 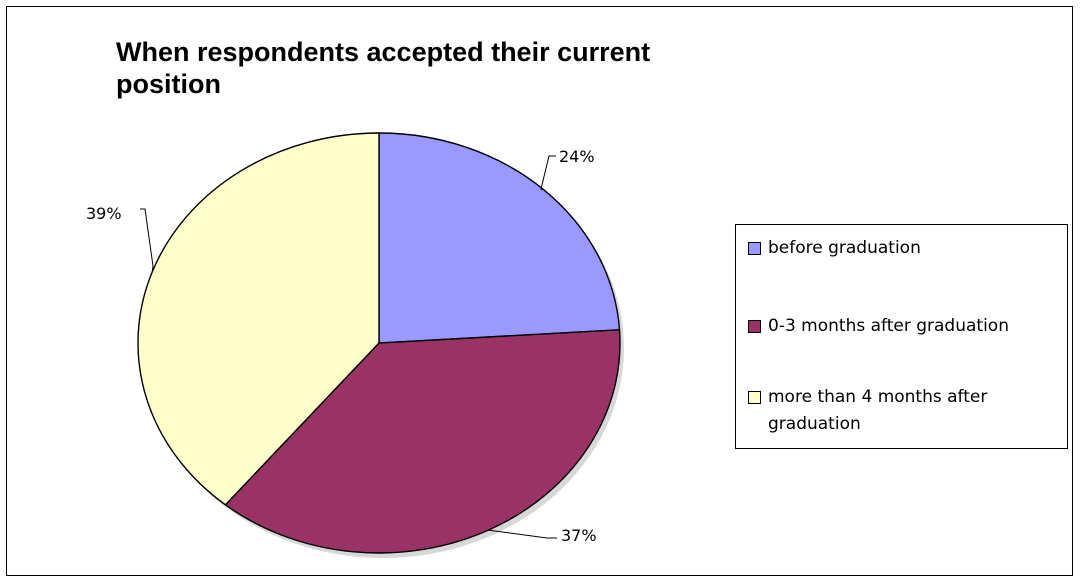 I want to click on legend-label: more than 4 months after graduation, so click(x=878, y=410).